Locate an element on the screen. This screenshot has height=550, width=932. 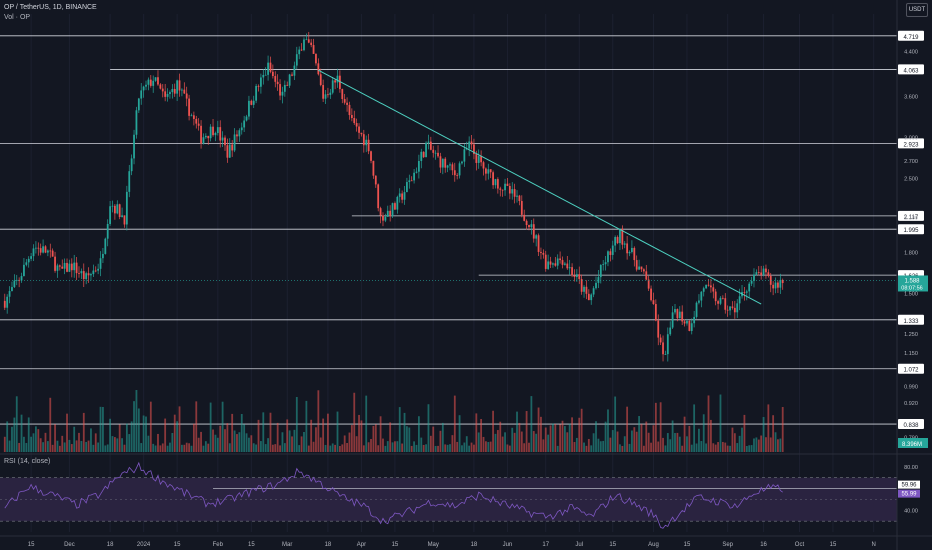
time-tick-label: Jun is located at coordinates (508, 545).